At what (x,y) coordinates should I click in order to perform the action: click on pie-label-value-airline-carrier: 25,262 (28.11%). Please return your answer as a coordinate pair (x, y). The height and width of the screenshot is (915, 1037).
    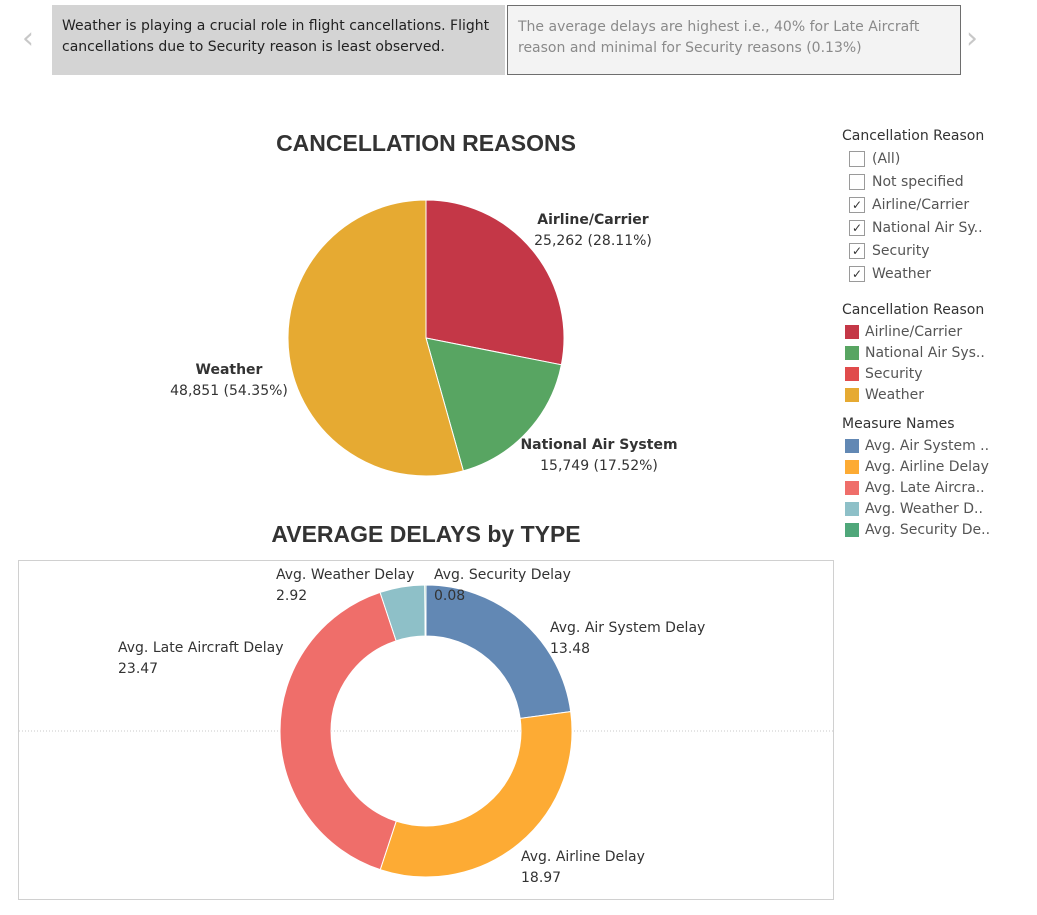
    Looking at the image, I should click on (593, 241).